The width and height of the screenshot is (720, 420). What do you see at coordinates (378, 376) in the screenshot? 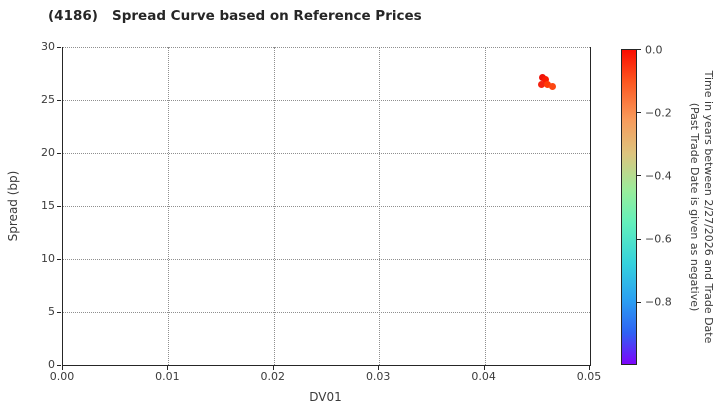
I see `x-tick-label: 0.03` at bounding box center [378, 376].